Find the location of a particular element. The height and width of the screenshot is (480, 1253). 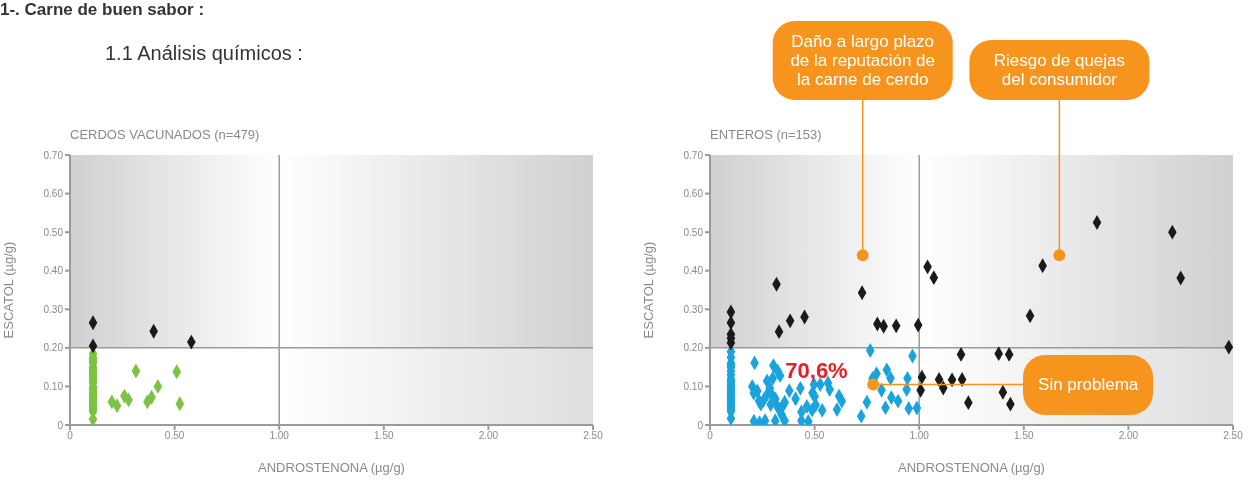

chart-title: CERDOS VACUNADOS (n=479) is located at coordinates (165, 134).